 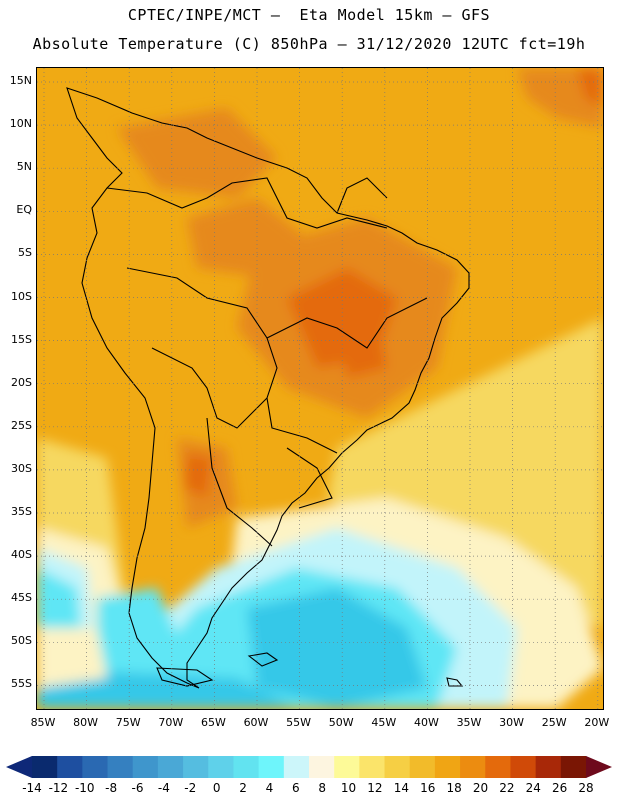 I want to click on lat-label: 30S, so click(x=21, y=468).